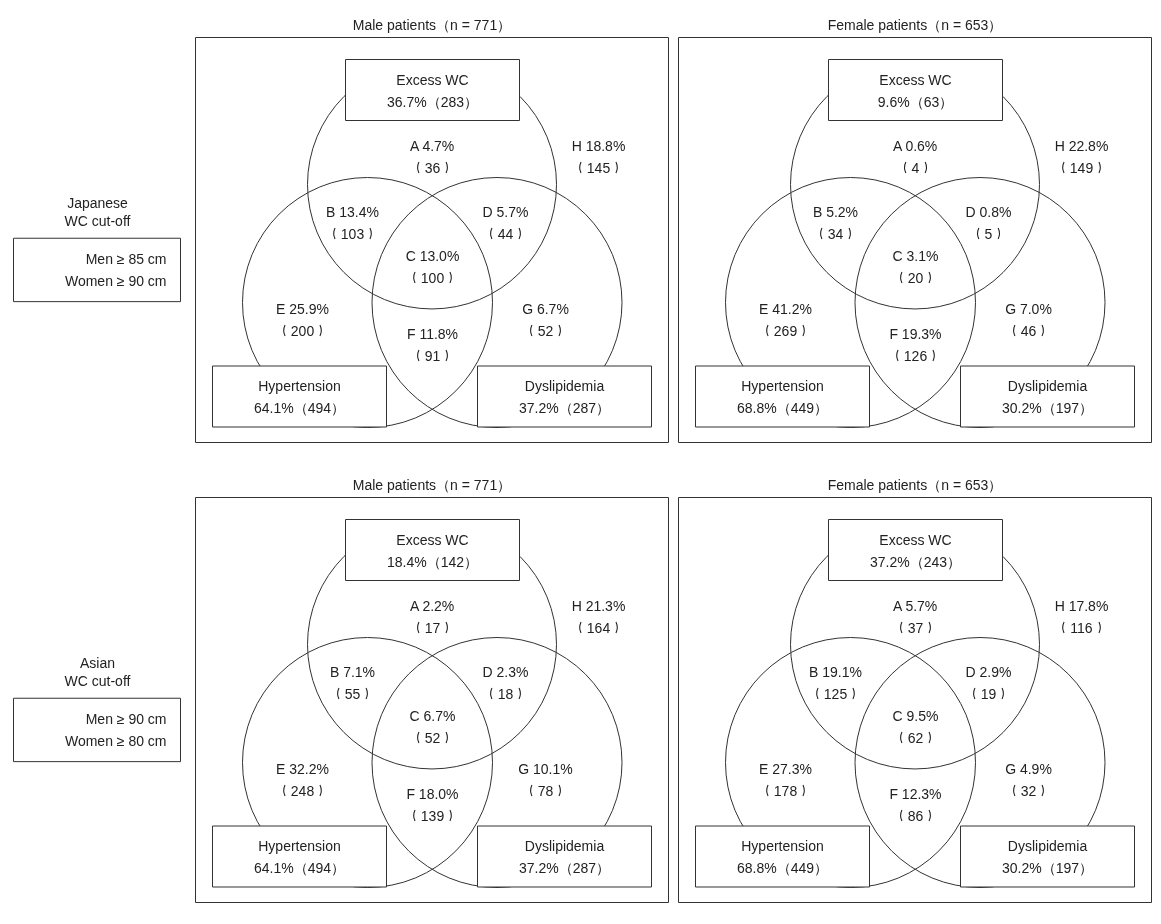 Image resolution: width=1161 pixels, height=924 pixels. Describe the element at coordinates (915, 277) in the screenshot. I see `data-label: 20` at that location.